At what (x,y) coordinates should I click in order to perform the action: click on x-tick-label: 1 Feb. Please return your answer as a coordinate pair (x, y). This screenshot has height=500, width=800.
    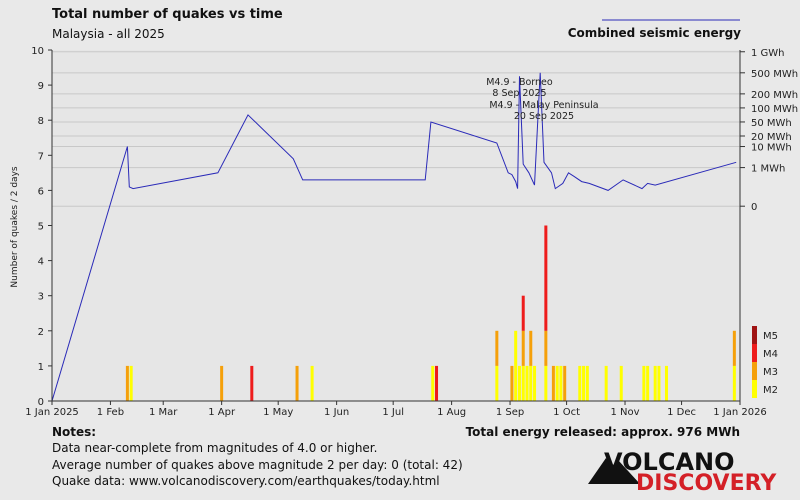
    Looking at the image, I should click on (110, 412).